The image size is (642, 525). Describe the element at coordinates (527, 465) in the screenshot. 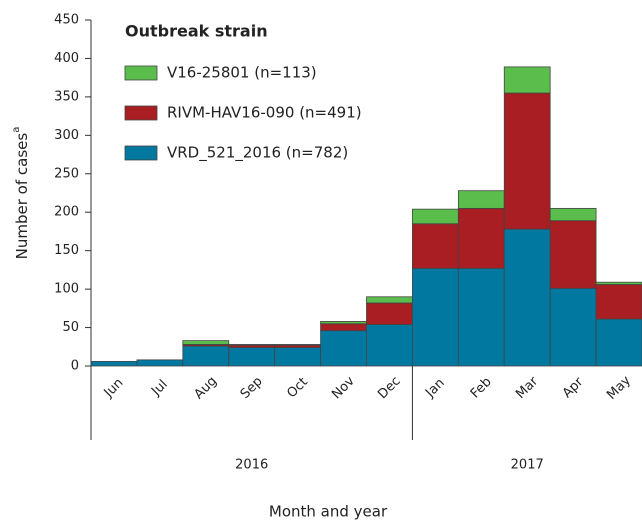

I see `x-group-label: 2017` at that location.